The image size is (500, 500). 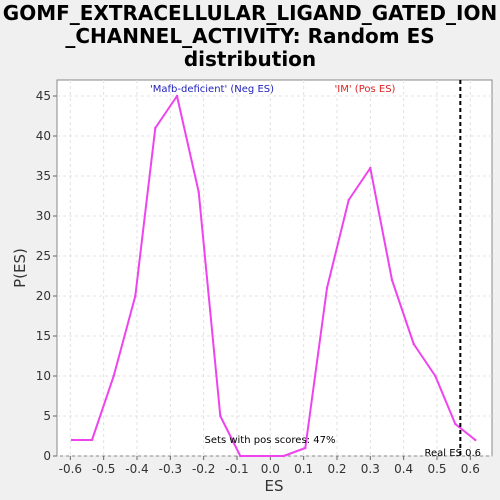 What do you see at coordinates (170, 469) in the screenshot?
I see `x-tick-label: -0.3` at bounding box center [170, 469].